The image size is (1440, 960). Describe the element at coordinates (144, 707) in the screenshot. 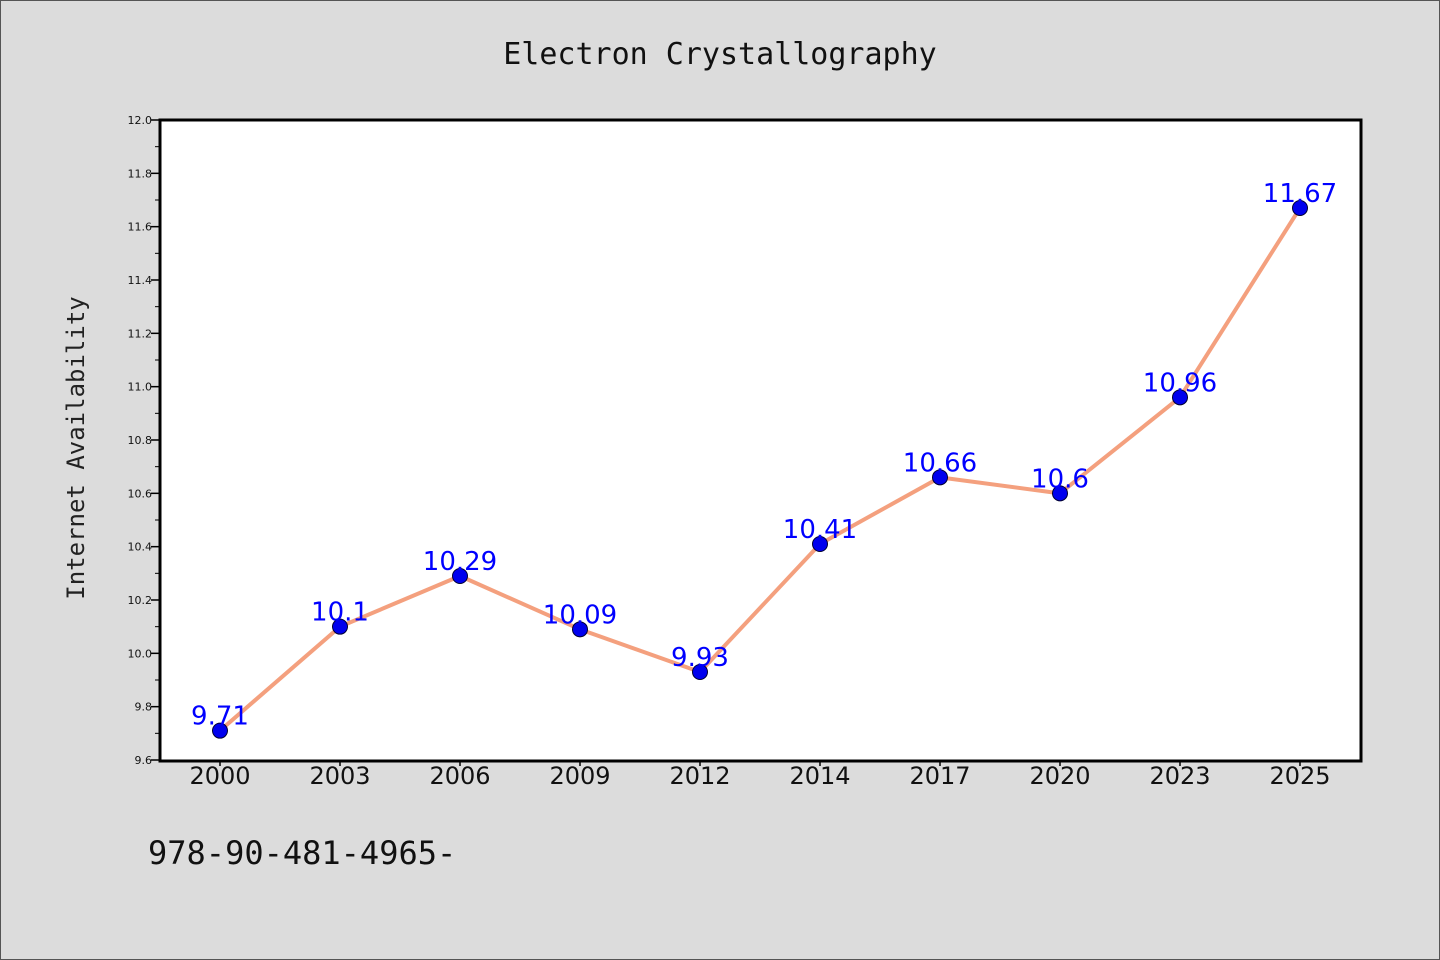

I see `y-tick-label: 9.8` at that location.